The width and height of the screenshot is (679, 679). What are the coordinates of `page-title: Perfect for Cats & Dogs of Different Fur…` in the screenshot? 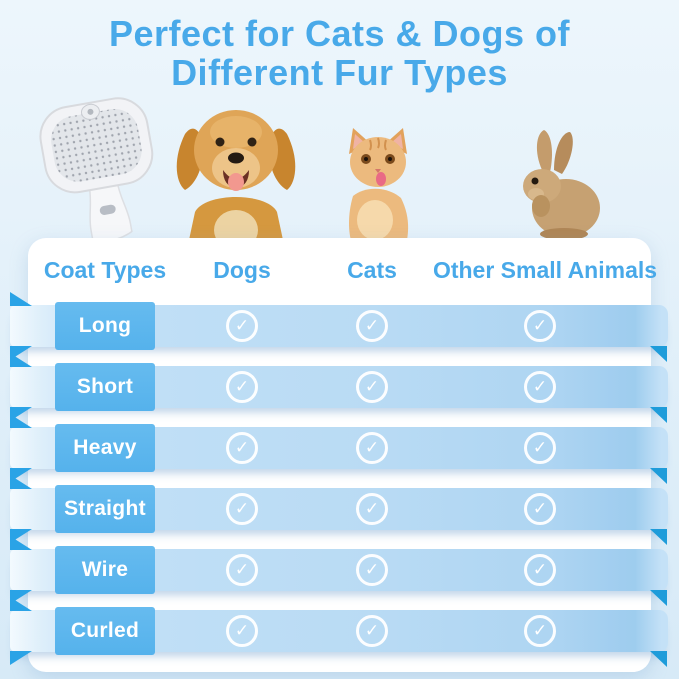 It's located at (339, 53).